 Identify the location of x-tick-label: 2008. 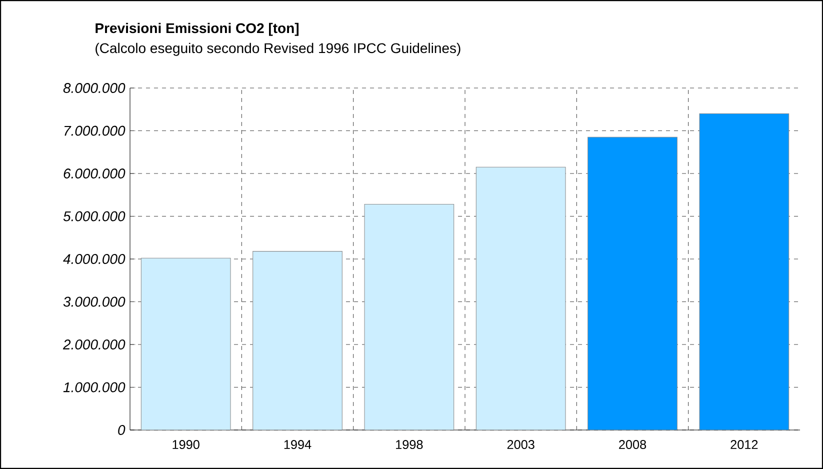
(632, 445).